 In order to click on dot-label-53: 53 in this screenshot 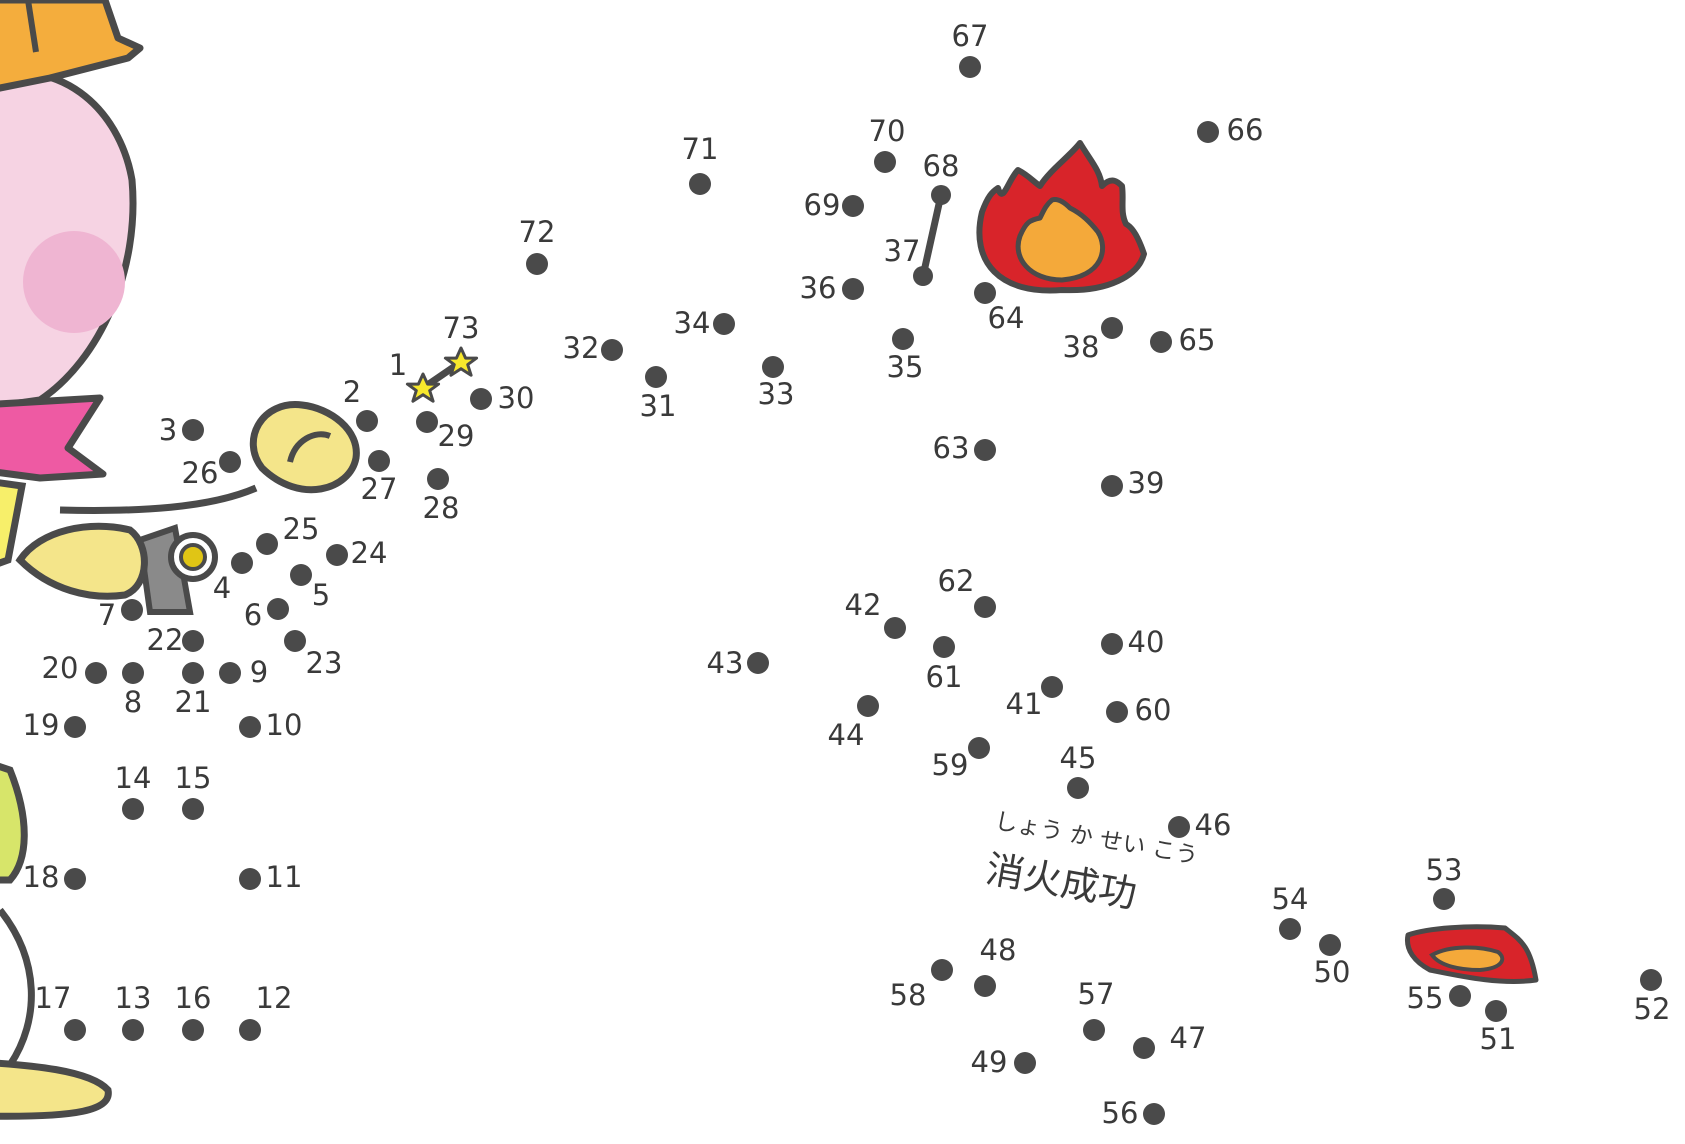, I will do `click(1444, 870)`.